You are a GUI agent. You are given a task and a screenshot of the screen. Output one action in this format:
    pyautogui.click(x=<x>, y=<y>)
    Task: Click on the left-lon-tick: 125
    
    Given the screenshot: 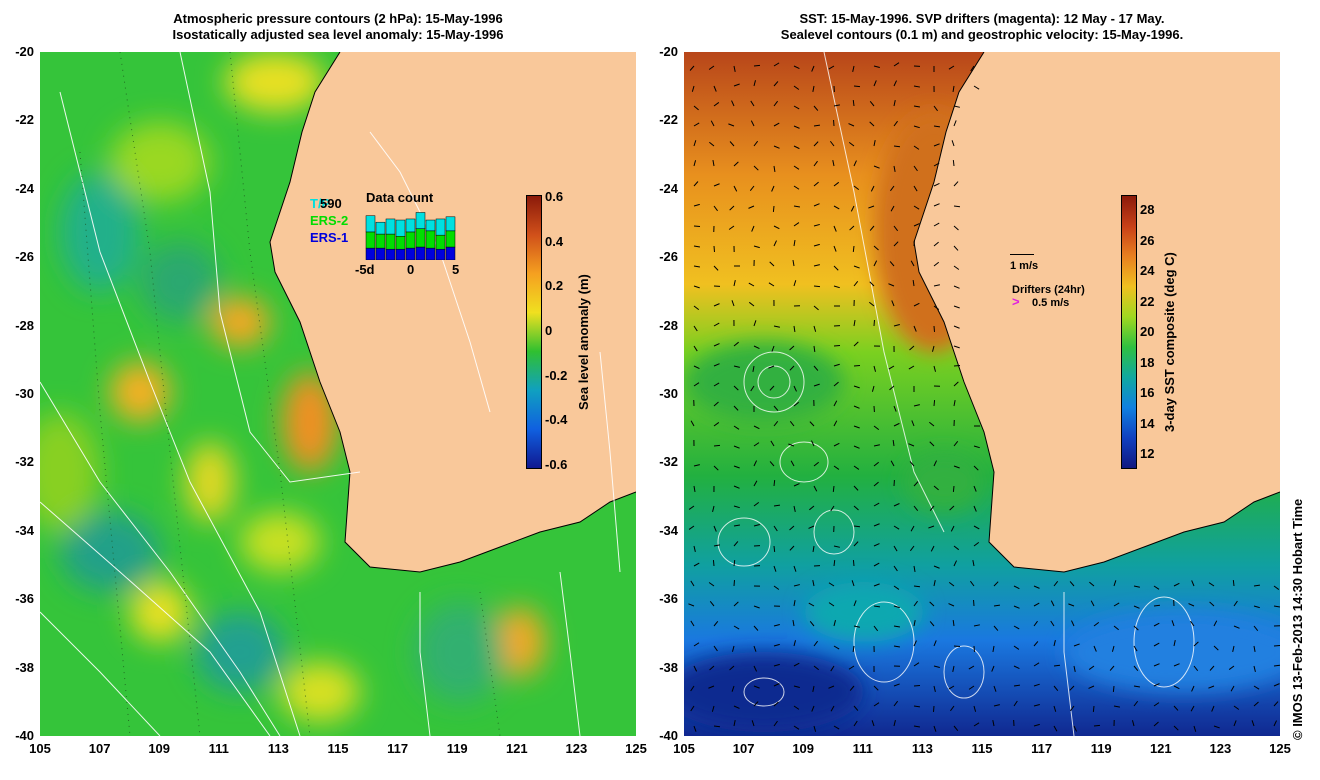 What is the action you would take?
    pyautogui.click(x=636, y=748)
    